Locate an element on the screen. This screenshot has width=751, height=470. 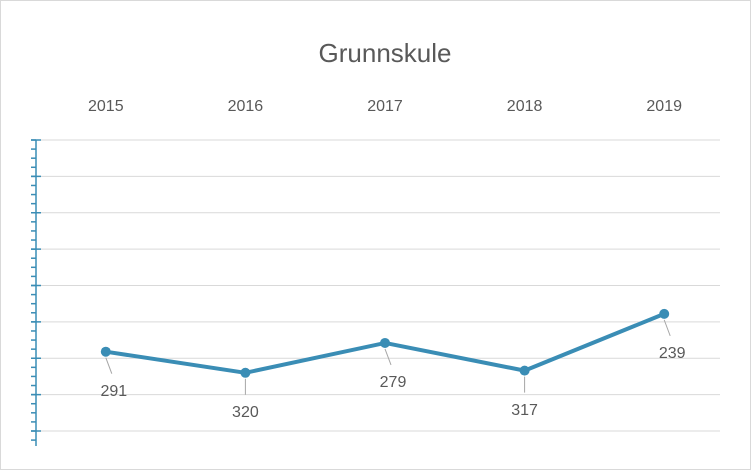
data-label: 317 is located at coordinates (524, 410).